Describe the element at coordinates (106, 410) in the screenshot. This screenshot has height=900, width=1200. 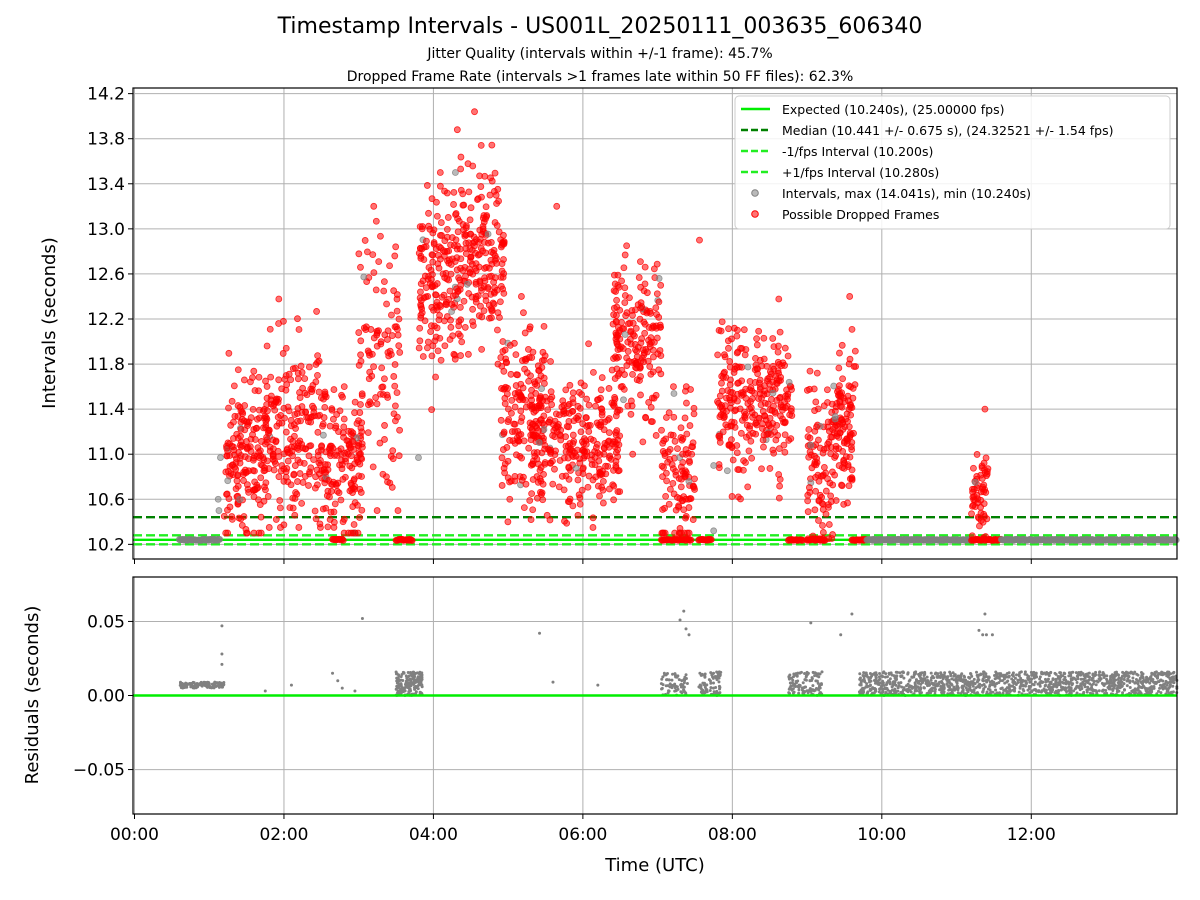
I see `intervals-y-tick-label: 11.4` at that location.